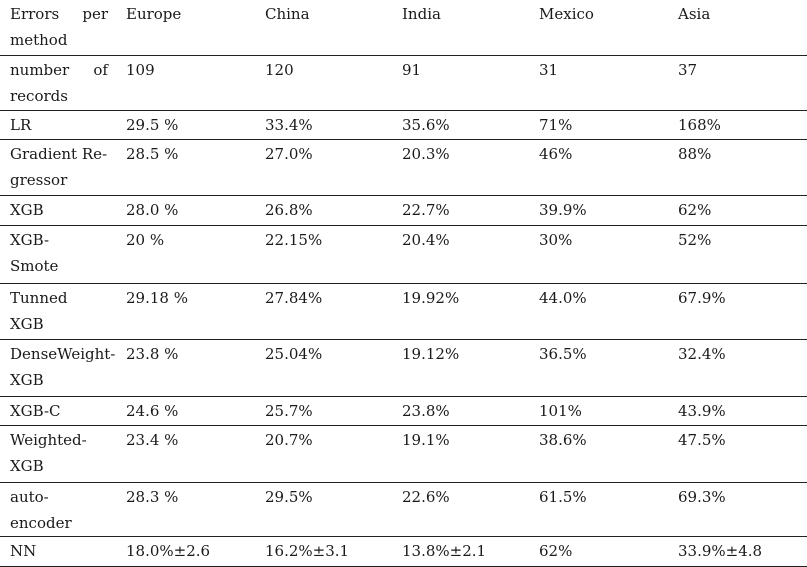 Image resolution: width=807 pixels, height=567 pixels. What do you see at coordinates (59, 153) in the screenshot?
I see `method-line1: Gradient Re-` at bounding box center [59, 153].